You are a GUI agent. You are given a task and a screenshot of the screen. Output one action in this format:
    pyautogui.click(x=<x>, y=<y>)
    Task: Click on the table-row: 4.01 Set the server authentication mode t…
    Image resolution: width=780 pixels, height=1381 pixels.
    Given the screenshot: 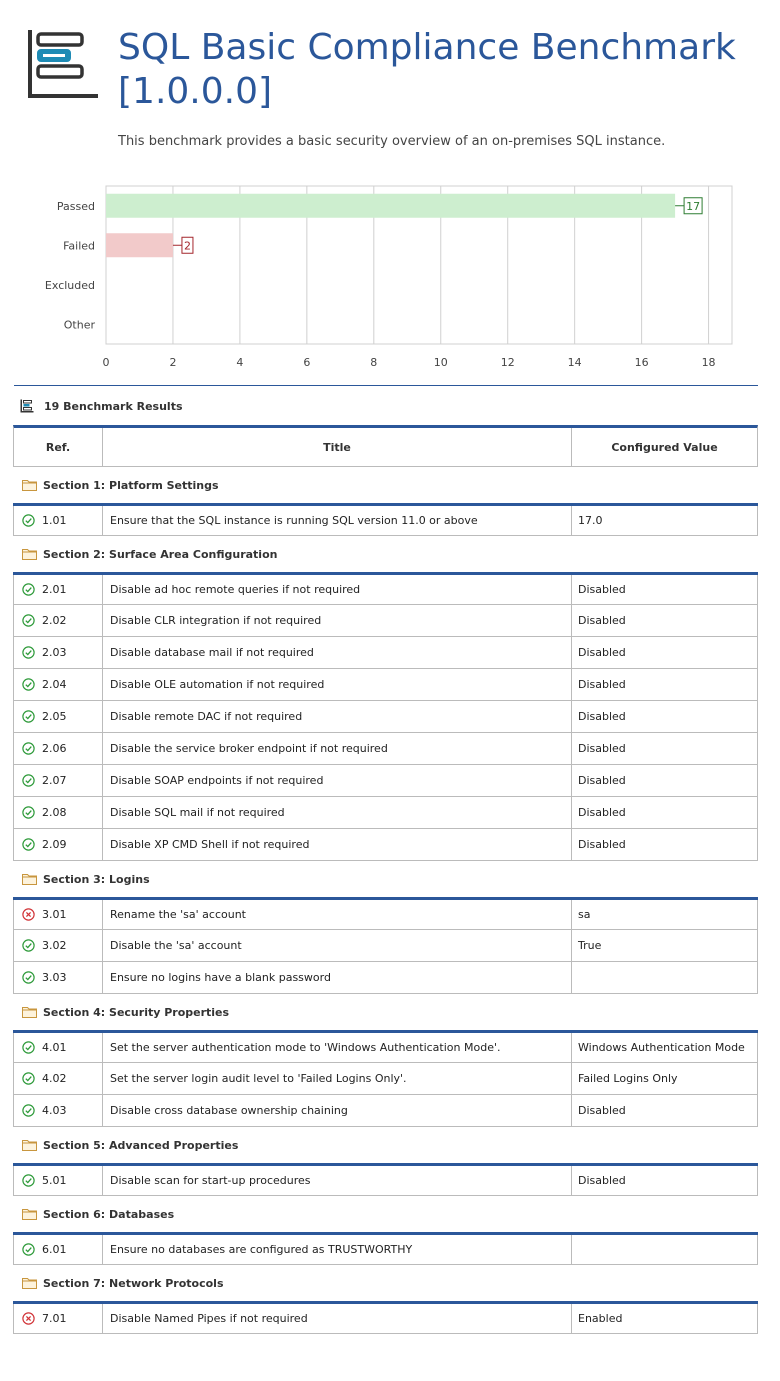 What is the action you would take?
    pyautogui.click(x=385, y=1048)
    